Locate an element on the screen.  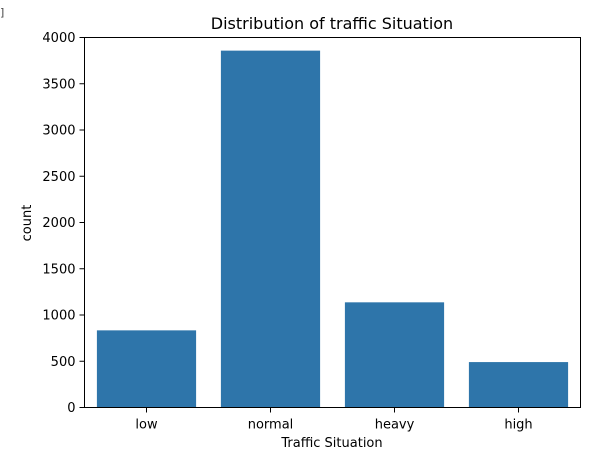
y-tick-label-4000: 4000 is located at coordinates (58, 38).